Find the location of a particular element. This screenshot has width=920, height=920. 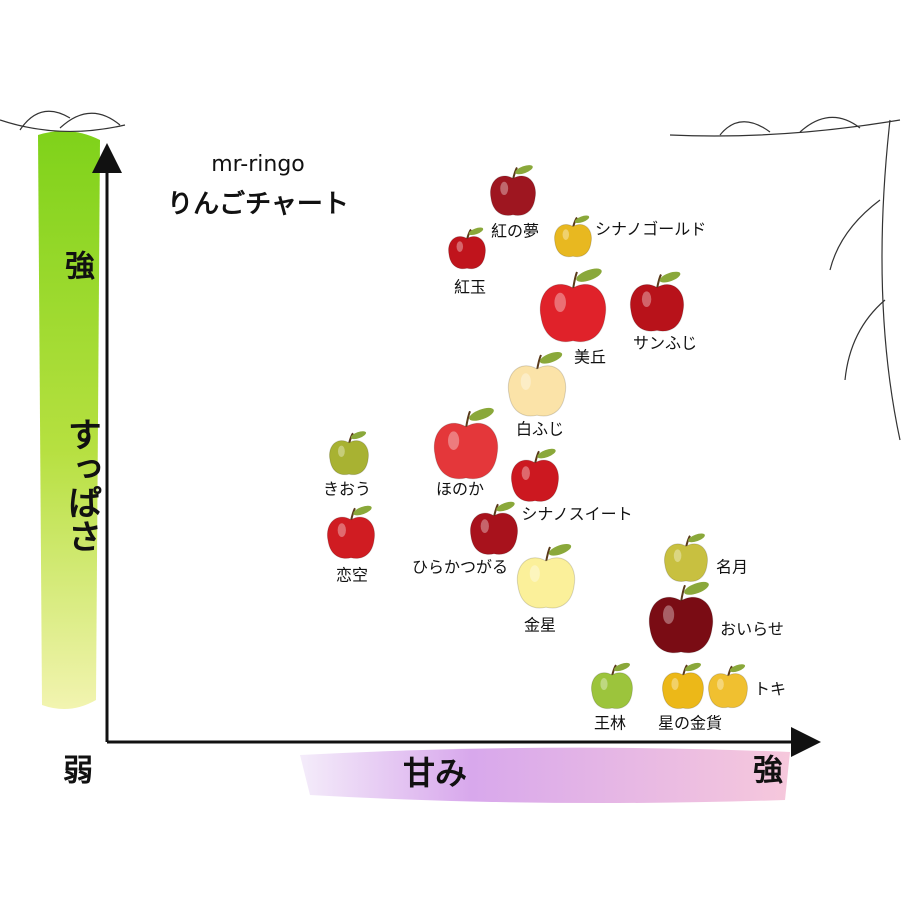

apple-label: 名月 is located at coordinates (732, 567).